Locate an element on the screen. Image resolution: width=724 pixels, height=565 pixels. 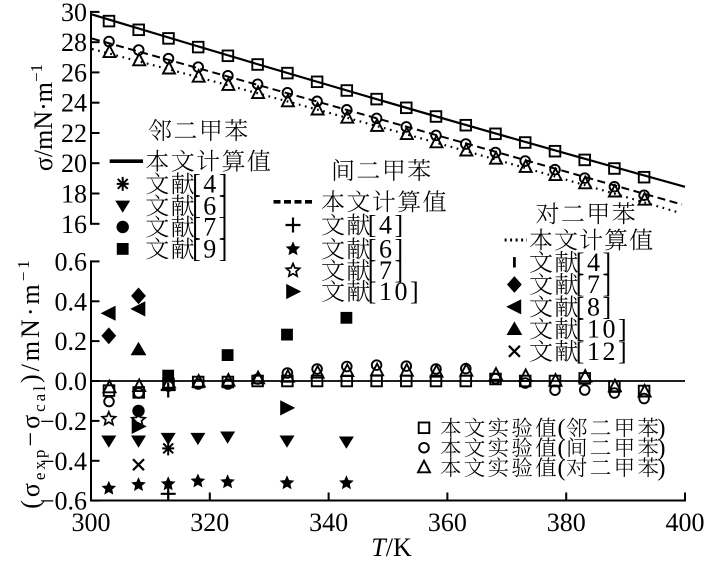
svg-text: 0.6 is located at coordinates (71, 261).